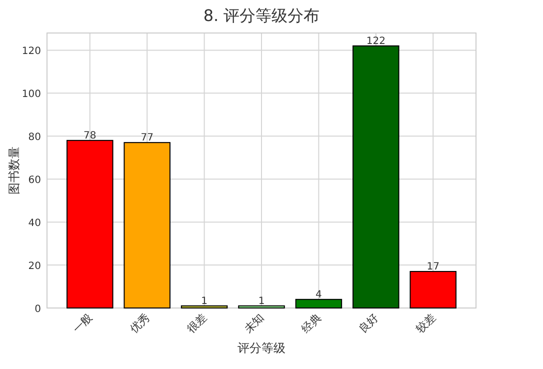  Describe the element at coordinates (254, 323) in the screenshot. I see `x-tick-label: 未知` at that location.